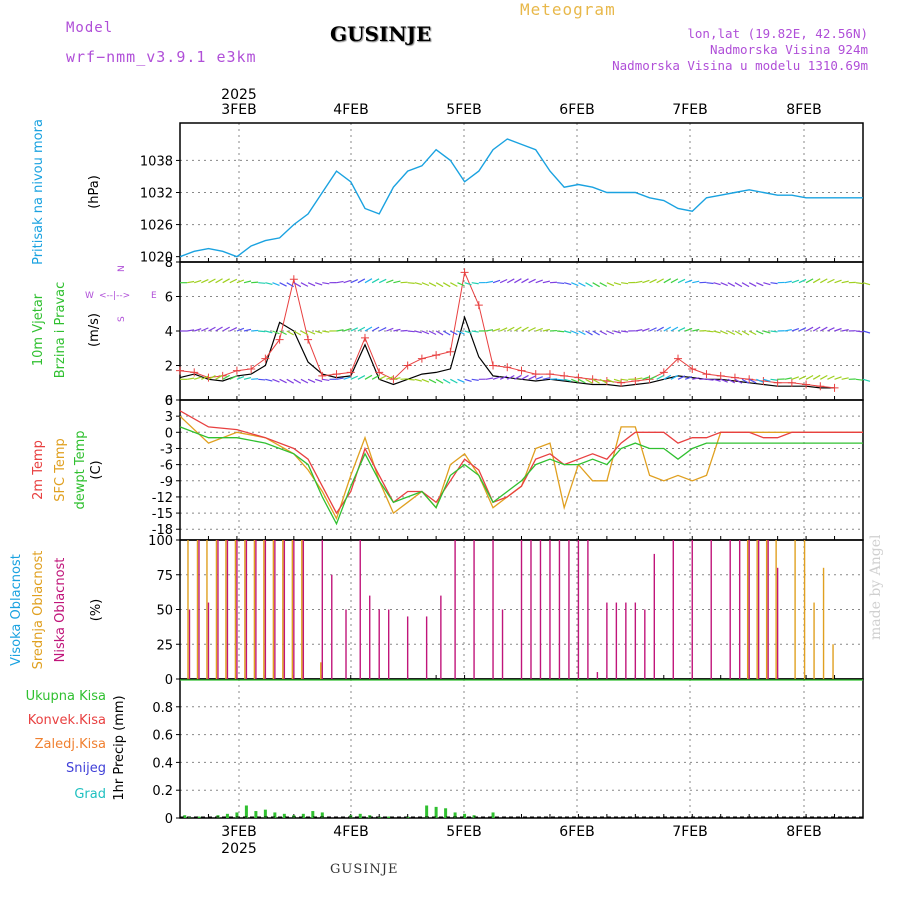 This screenshot has width=900, height=900. I want to click on cloud-ylabel: (%), so click(96, 610).